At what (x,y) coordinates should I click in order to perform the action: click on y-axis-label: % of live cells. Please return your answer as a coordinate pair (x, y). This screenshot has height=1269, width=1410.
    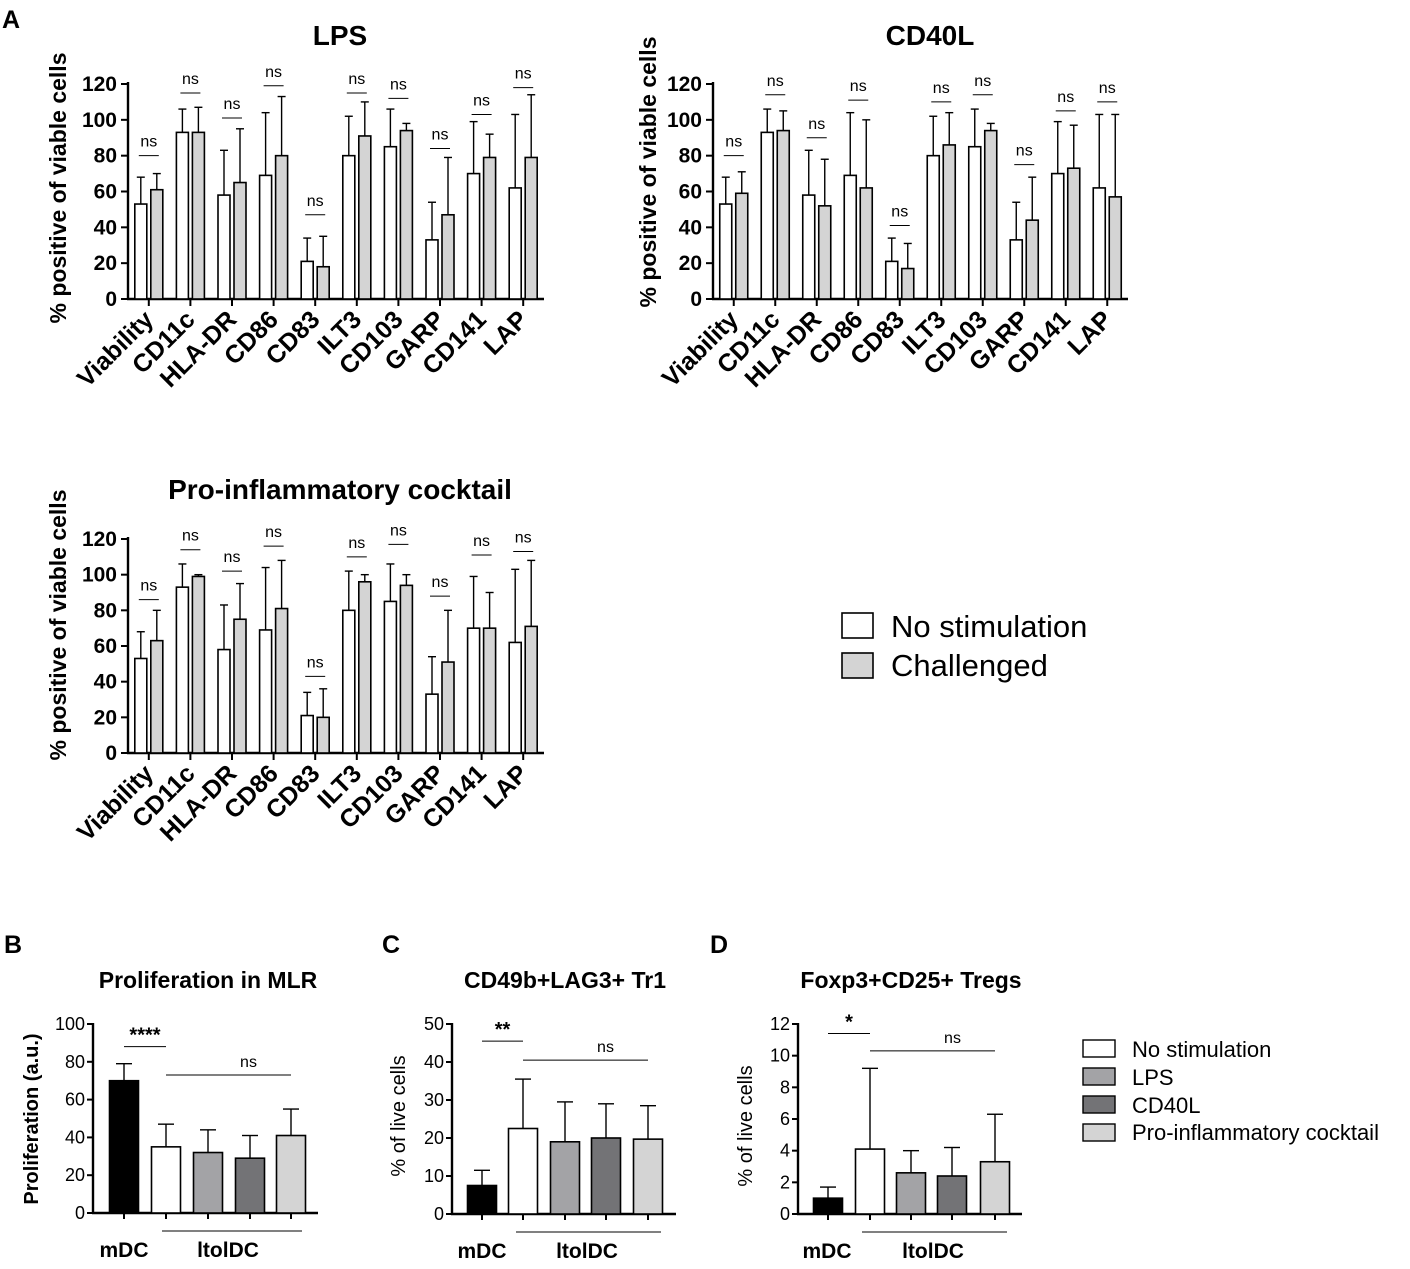
    Looking at the image, I should click on (746, 1125).